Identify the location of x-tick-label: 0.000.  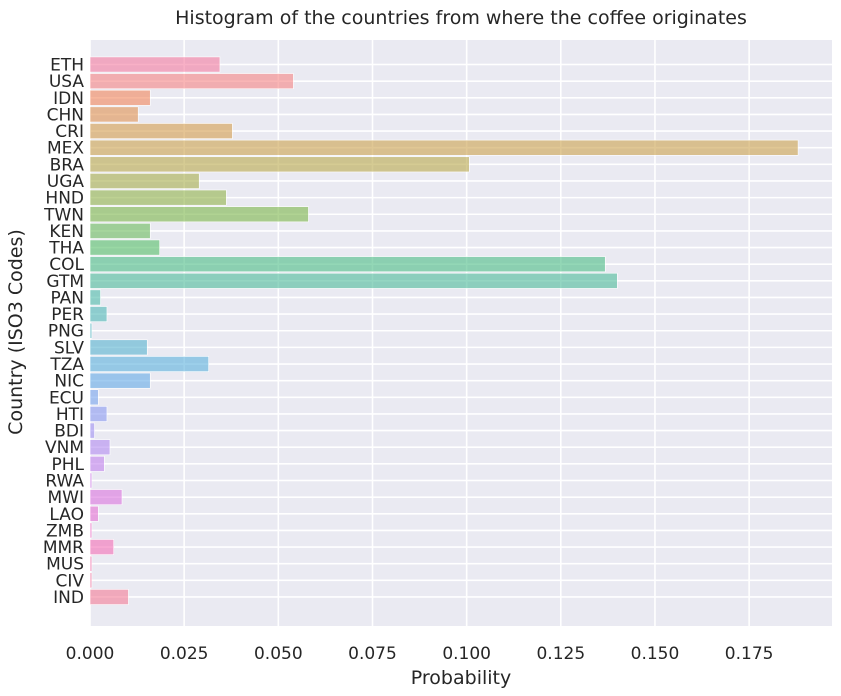
(90, 654).